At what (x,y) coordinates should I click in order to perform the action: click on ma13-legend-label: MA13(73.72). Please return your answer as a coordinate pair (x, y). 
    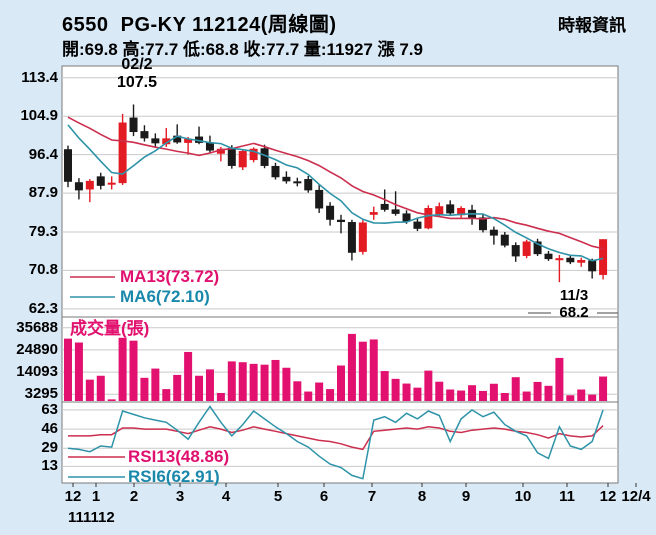
    Looking at the image, I should click on (170, 276).